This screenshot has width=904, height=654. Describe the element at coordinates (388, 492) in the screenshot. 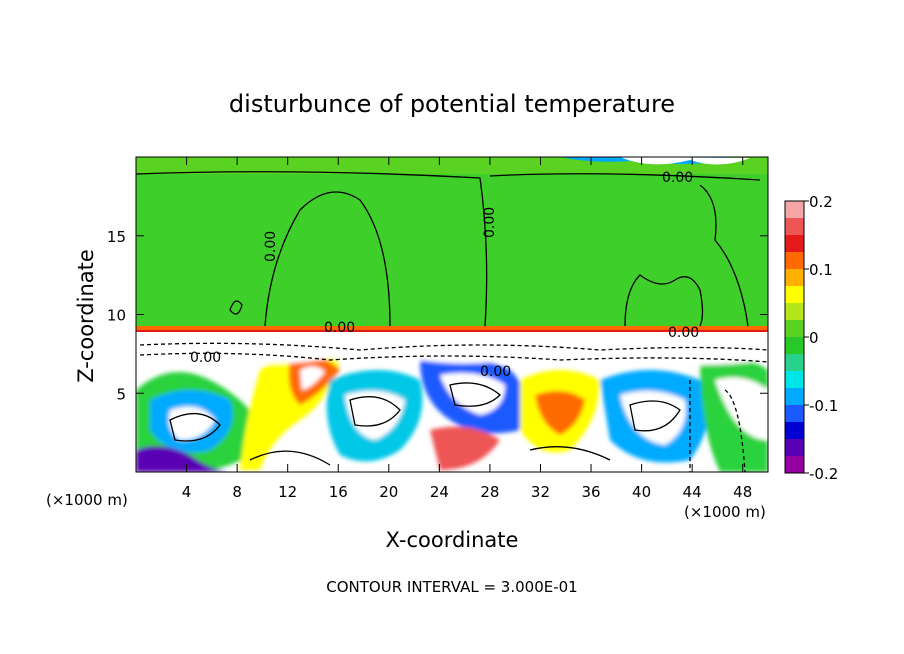

I see `x-tick-label: 20` at that location.